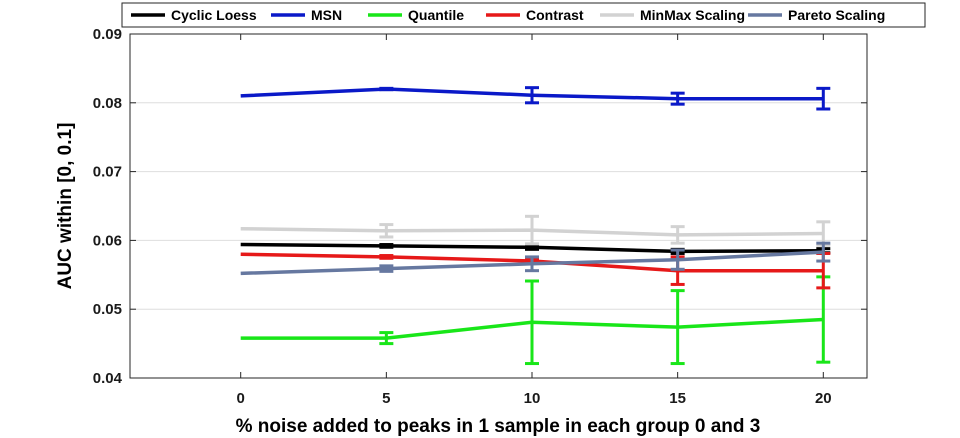  Describe the element at coordinates (65, 206) in the screenshot. I see `y-axis-title: AUC within [0, 0.1]` at that location.